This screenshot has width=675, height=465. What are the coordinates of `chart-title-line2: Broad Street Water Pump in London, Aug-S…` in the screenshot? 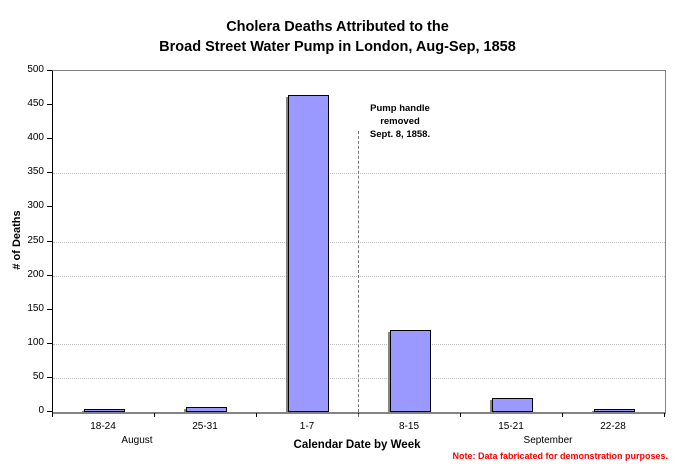 It's located at (337, 47).